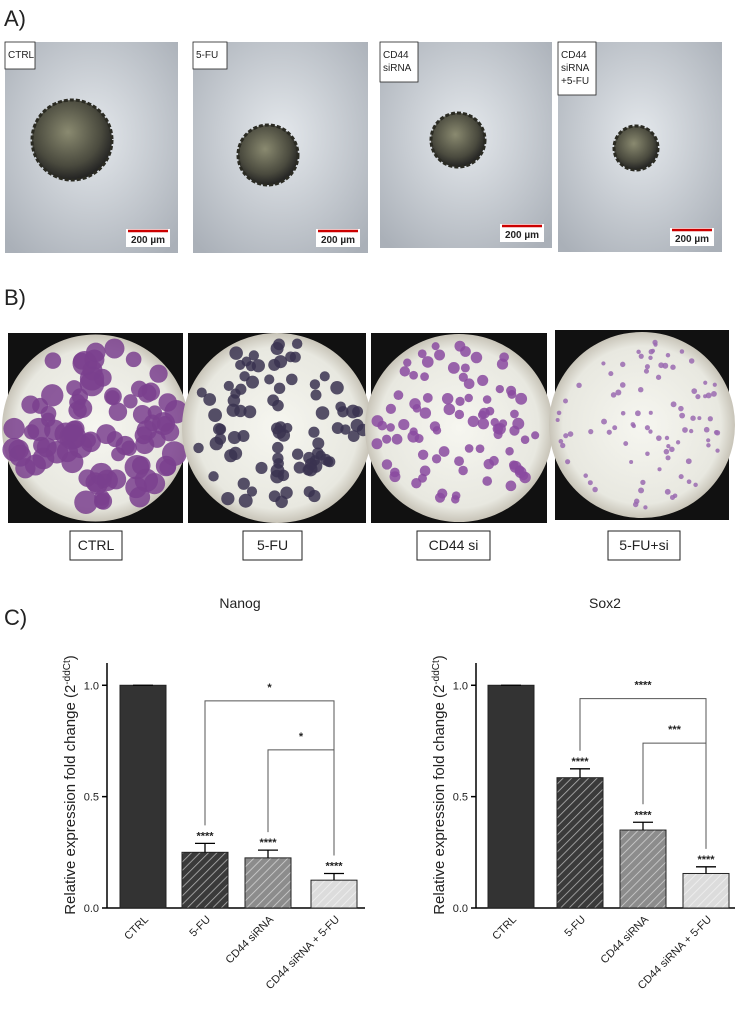 The width and height of the screenshot is (743, 1014). What do you see at coordinates (268, 155) in the screenshot?
I see `spheroid` at bounding box center [268, 155].